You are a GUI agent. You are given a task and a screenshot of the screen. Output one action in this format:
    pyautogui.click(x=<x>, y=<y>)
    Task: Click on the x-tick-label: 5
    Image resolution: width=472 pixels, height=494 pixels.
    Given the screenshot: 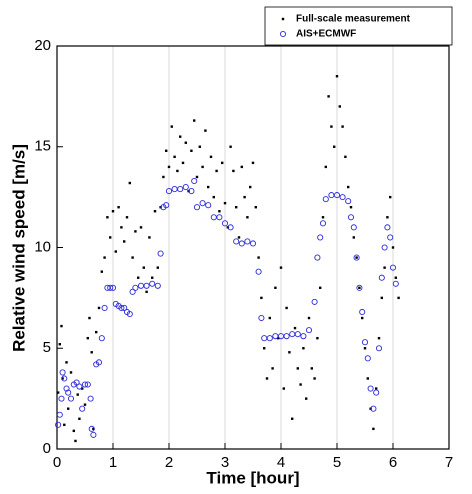 What is the action you would take?
    pyautogui.click(x=337, y=462)
    